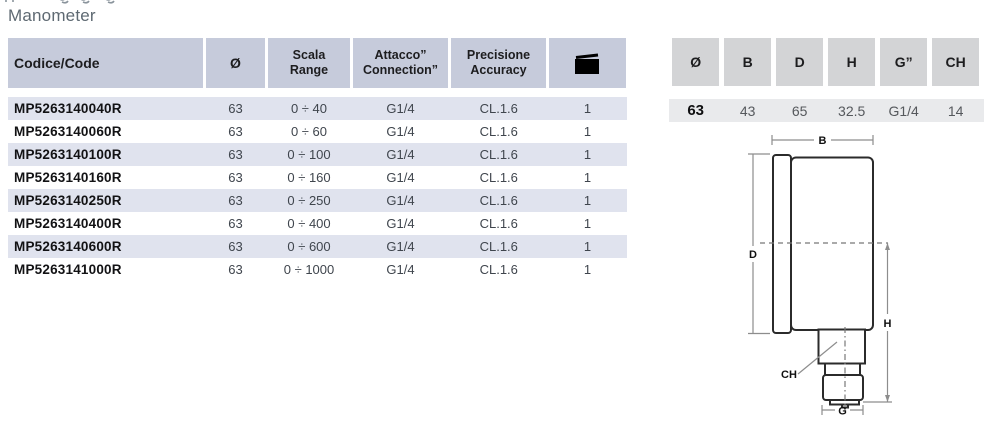 Image resolution: width=984 pixels, height=437 pixels. Describe the element at coordinates (759, 244) in the screenshot. I see `dimension-d: D` at that location.